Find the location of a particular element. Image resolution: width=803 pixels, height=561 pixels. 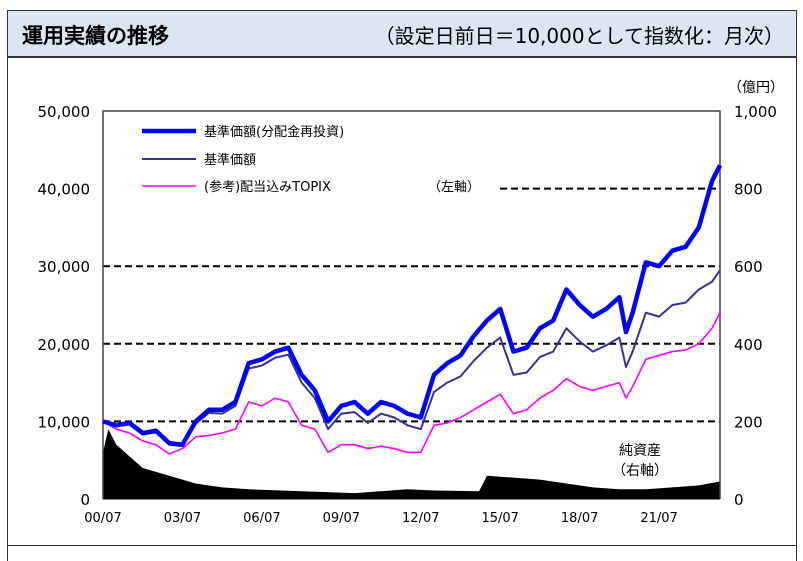

left-axis-note: （左軸） is located at coordinates (454, 187).